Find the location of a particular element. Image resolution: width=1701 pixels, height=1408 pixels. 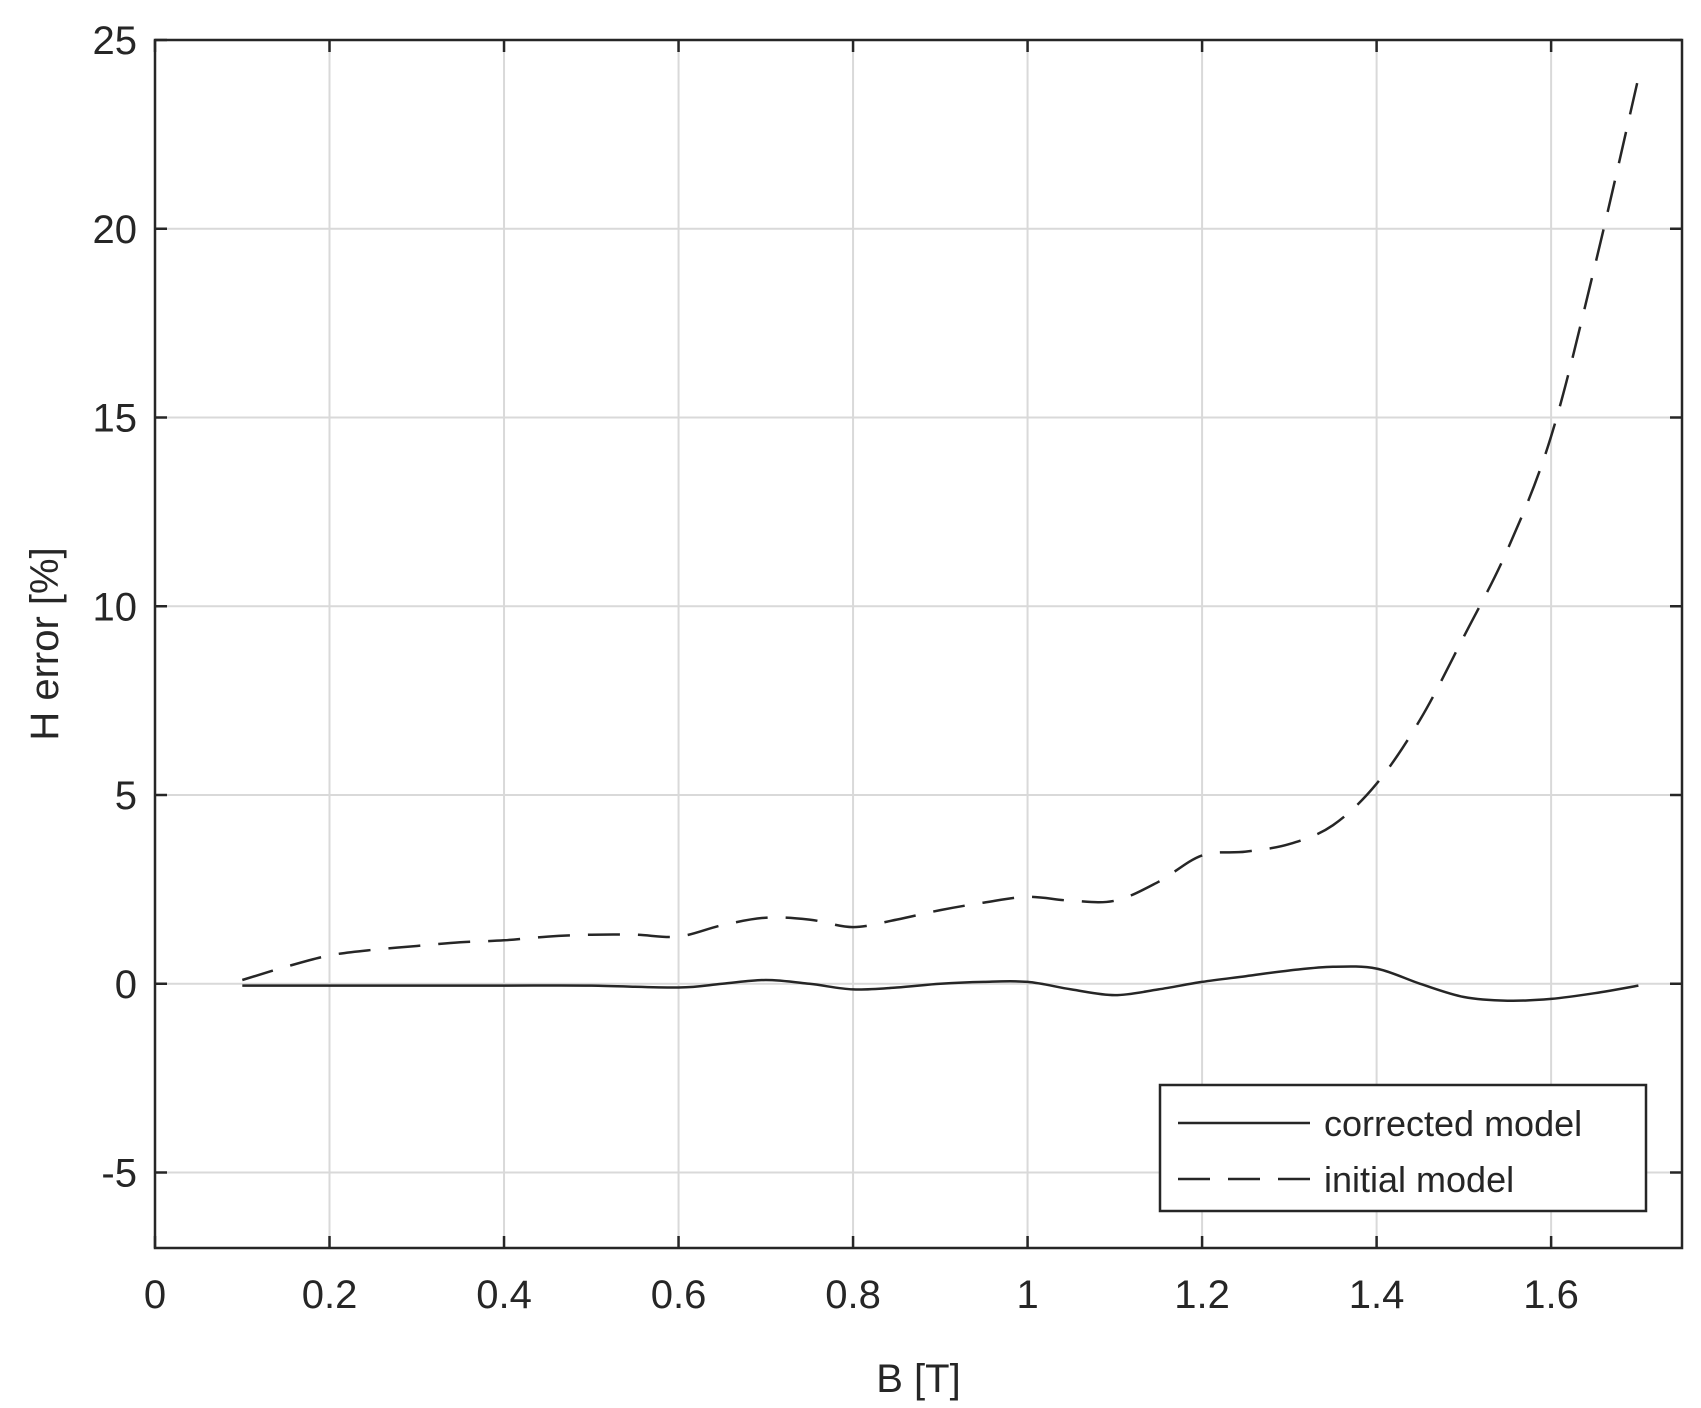

x-tick-label: 1.4 is located at coordinates (1377, 1295).